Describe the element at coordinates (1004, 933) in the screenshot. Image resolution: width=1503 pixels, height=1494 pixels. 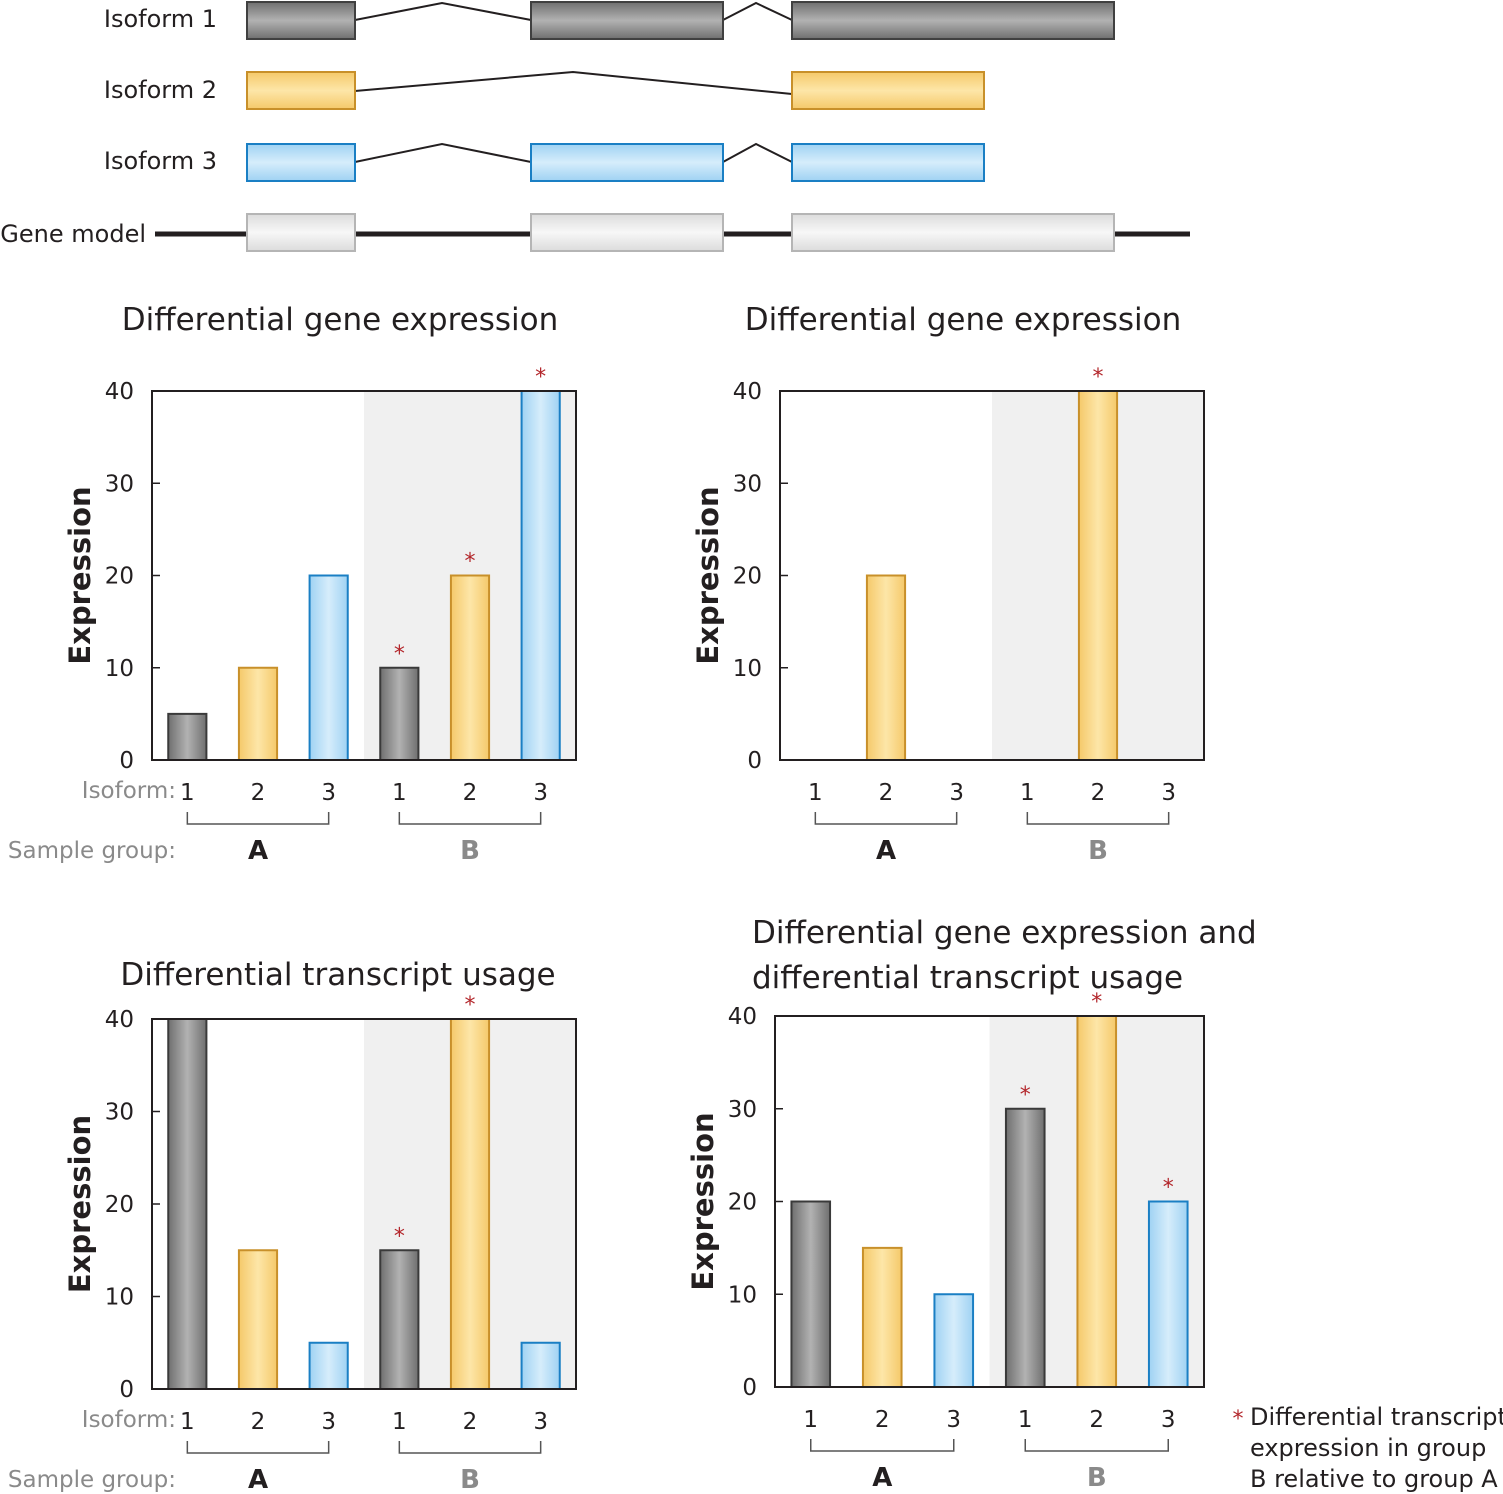
I see `chart-title: Differential gene expression and` at that location.